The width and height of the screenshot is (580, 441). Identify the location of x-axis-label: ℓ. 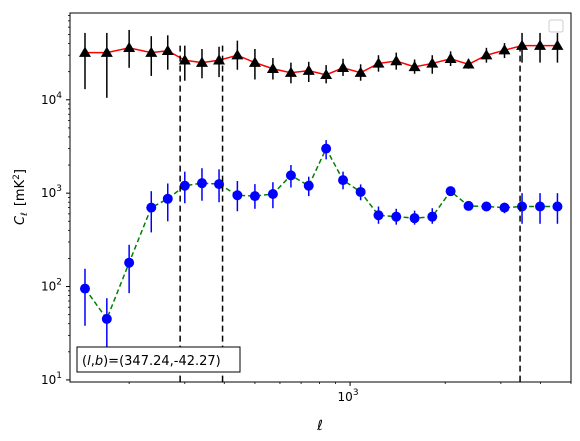
(319, 426).